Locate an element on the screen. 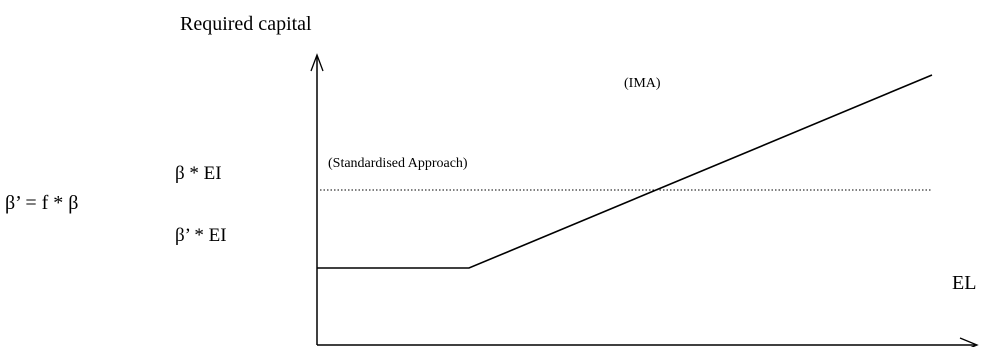 The width and height of the screenshot is (982, 347). y-axis-label: Required capital is located at coordinates (246, 24).